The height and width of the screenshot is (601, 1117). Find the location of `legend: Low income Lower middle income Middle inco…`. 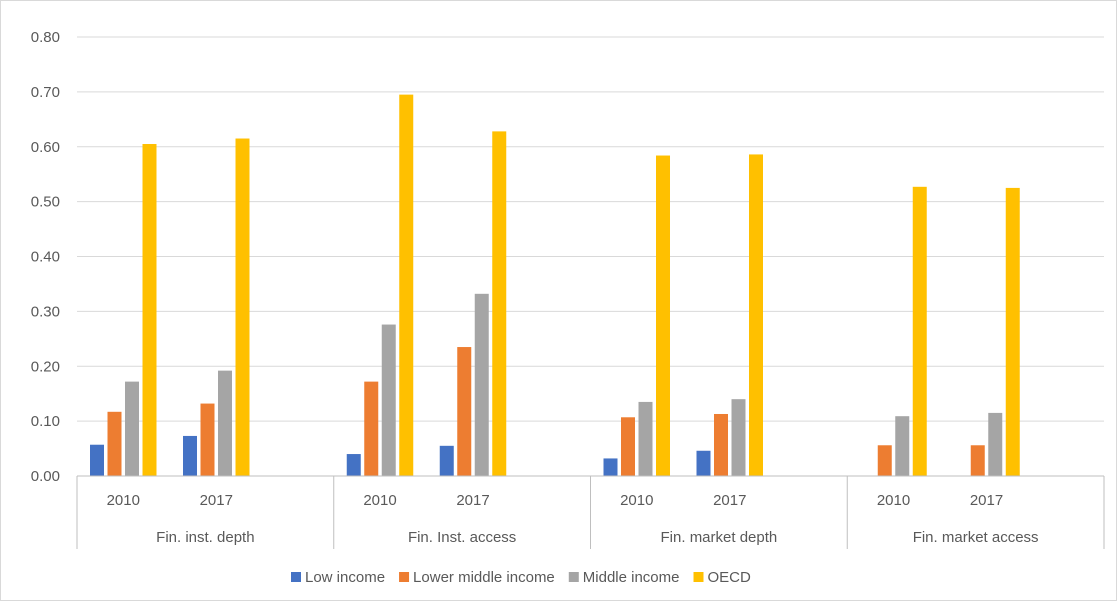

legend: Low income Lower middle income Middle inco… is located at coordinates (521, 577).